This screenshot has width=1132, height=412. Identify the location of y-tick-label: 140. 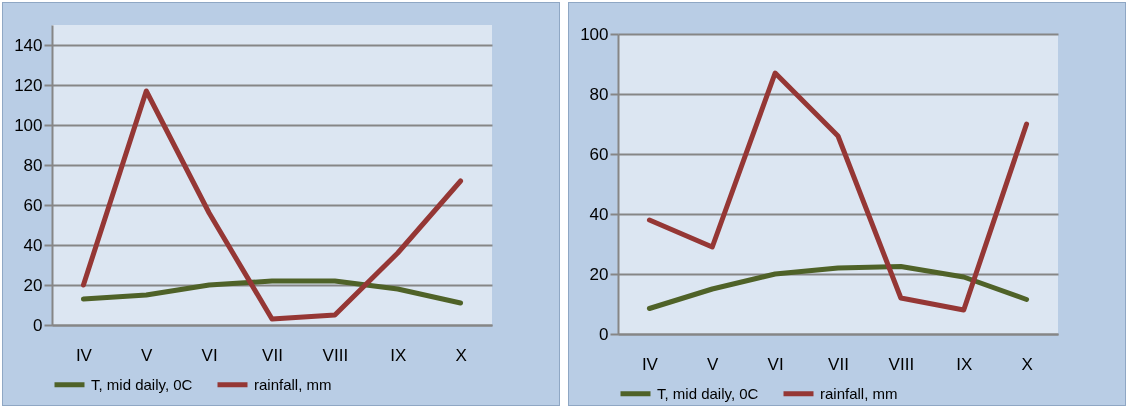
(28, 45).